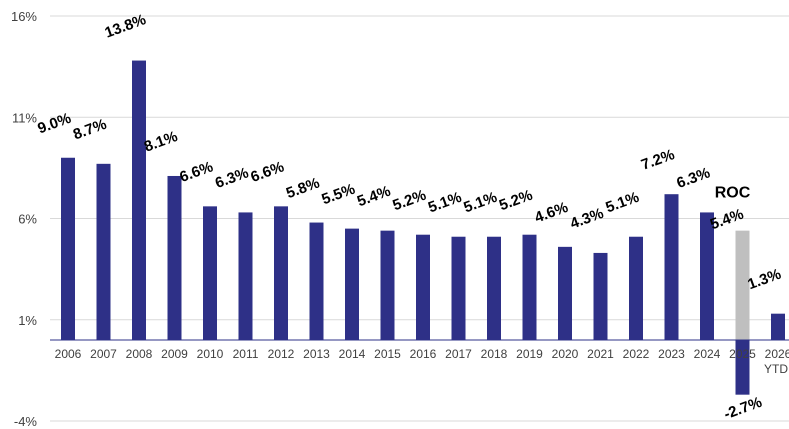 This screenshot has width=789, height=429. Describe the element at coordinates (24, 16) in the screenshot. I see `y-tick-label: 16%` at that location.